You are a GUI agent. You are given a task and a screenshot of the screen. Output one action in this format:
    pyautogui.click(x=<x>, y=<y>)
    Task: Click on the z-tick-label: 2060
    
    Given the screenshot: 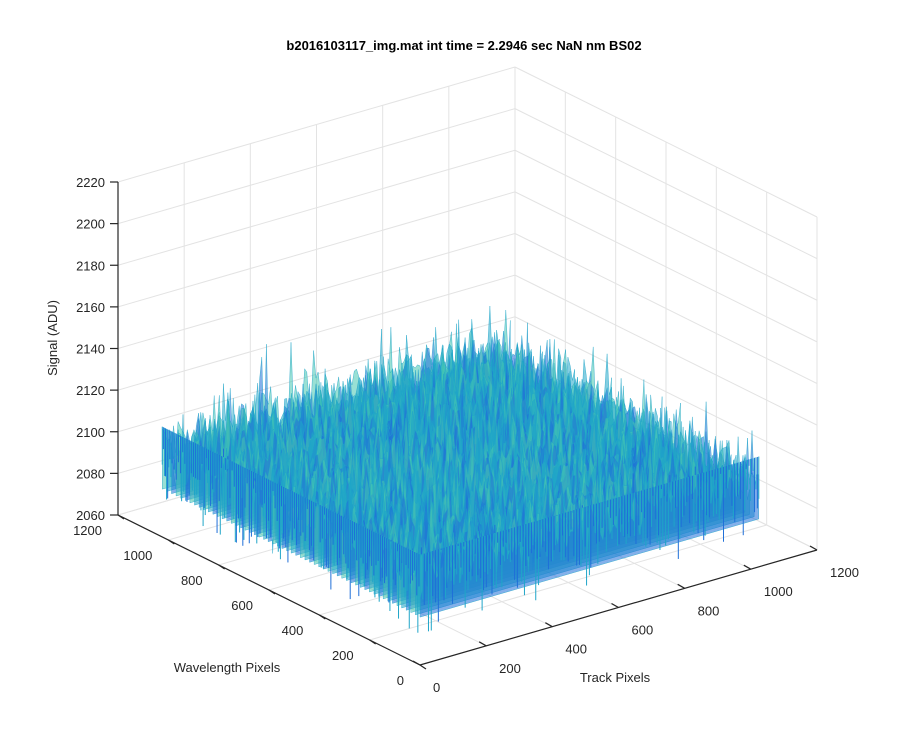 What is the action you would take?
    pyautogui.click(x=90, y=515)
    